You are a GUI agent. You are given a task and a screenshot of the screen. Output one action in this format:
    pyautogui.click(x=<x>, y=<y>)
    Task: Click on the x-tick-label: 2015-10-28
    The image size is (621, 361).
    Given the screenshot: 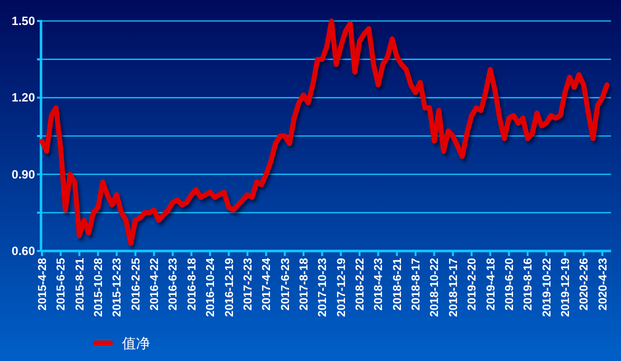 What is the action you would take?
    pyautogui.click(x=99, y=287)
    